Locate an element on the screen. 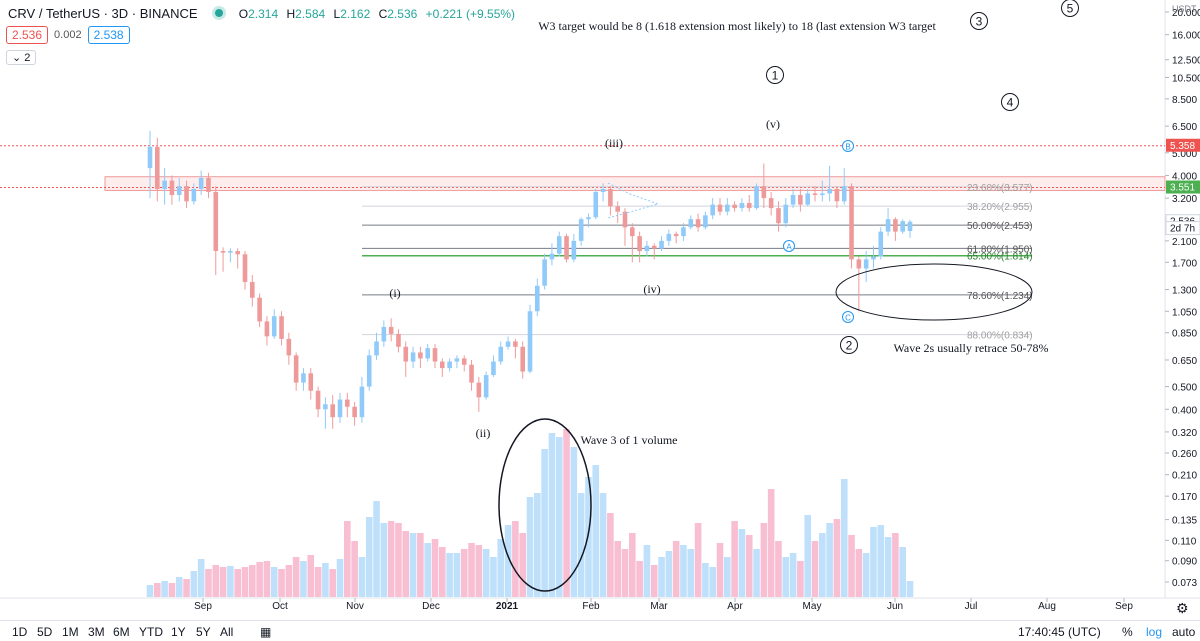 This screenshot has height=641, width=1200. wave-label: (iii) is located at coordinates (614, 143).